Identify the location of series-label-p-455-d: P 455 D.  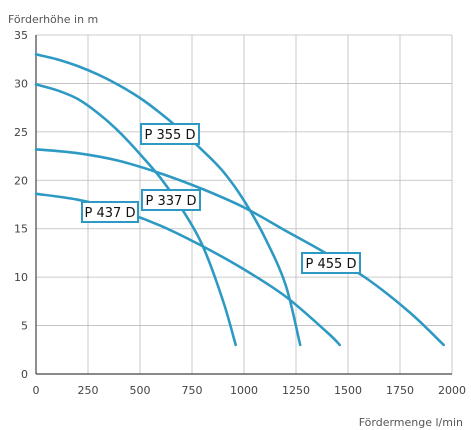
(331, 263).